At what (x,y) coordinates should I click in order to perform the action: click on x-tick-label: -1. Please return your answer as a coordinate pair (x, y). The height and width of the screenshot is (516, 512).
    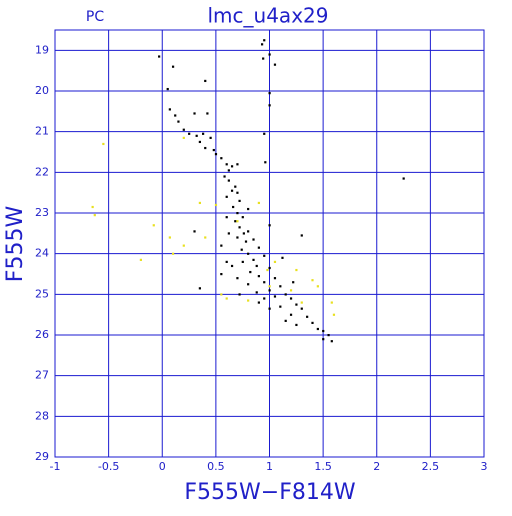
    Looking at the image, I should click on (55, 466).